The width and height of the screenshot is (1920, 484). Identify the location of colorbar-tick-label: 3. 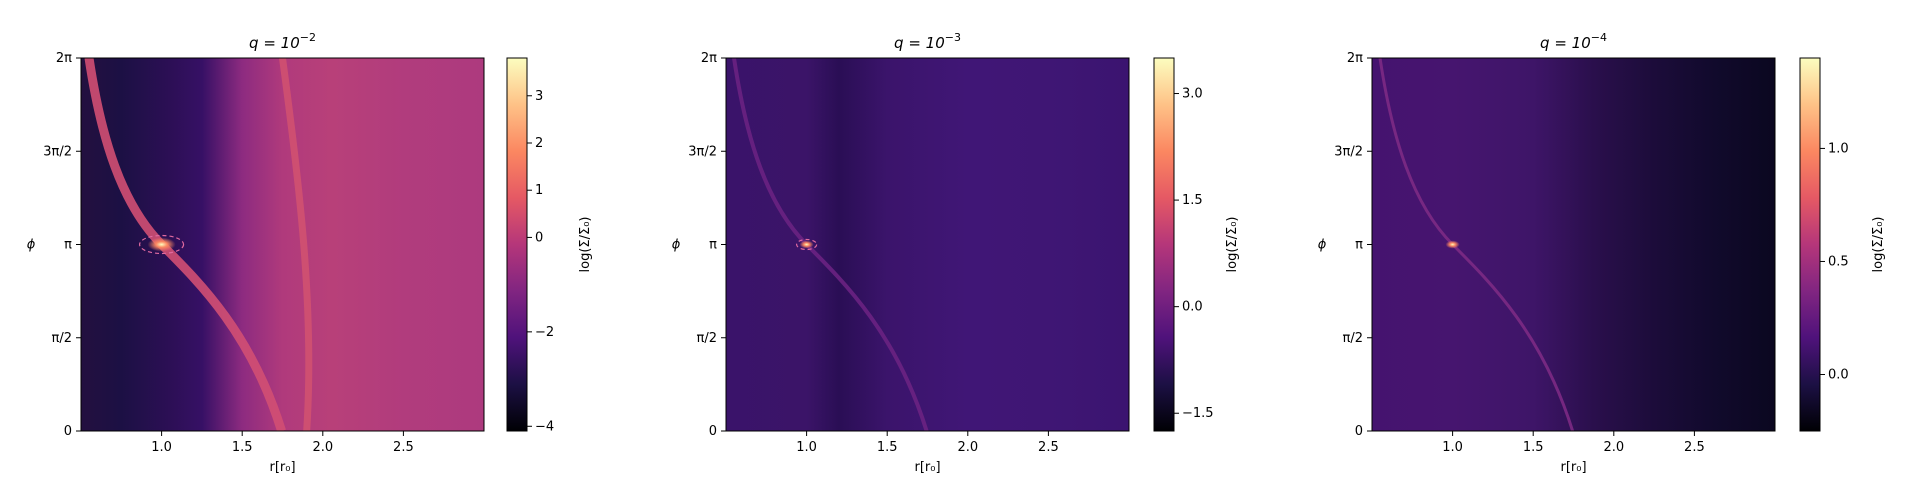
(539, 96).